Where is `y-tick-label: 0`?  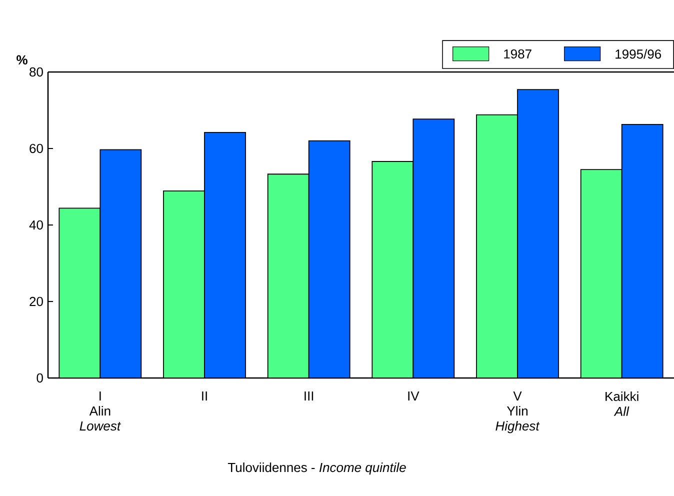 y-tick-label: 0 is located at coordinates (39, 378).